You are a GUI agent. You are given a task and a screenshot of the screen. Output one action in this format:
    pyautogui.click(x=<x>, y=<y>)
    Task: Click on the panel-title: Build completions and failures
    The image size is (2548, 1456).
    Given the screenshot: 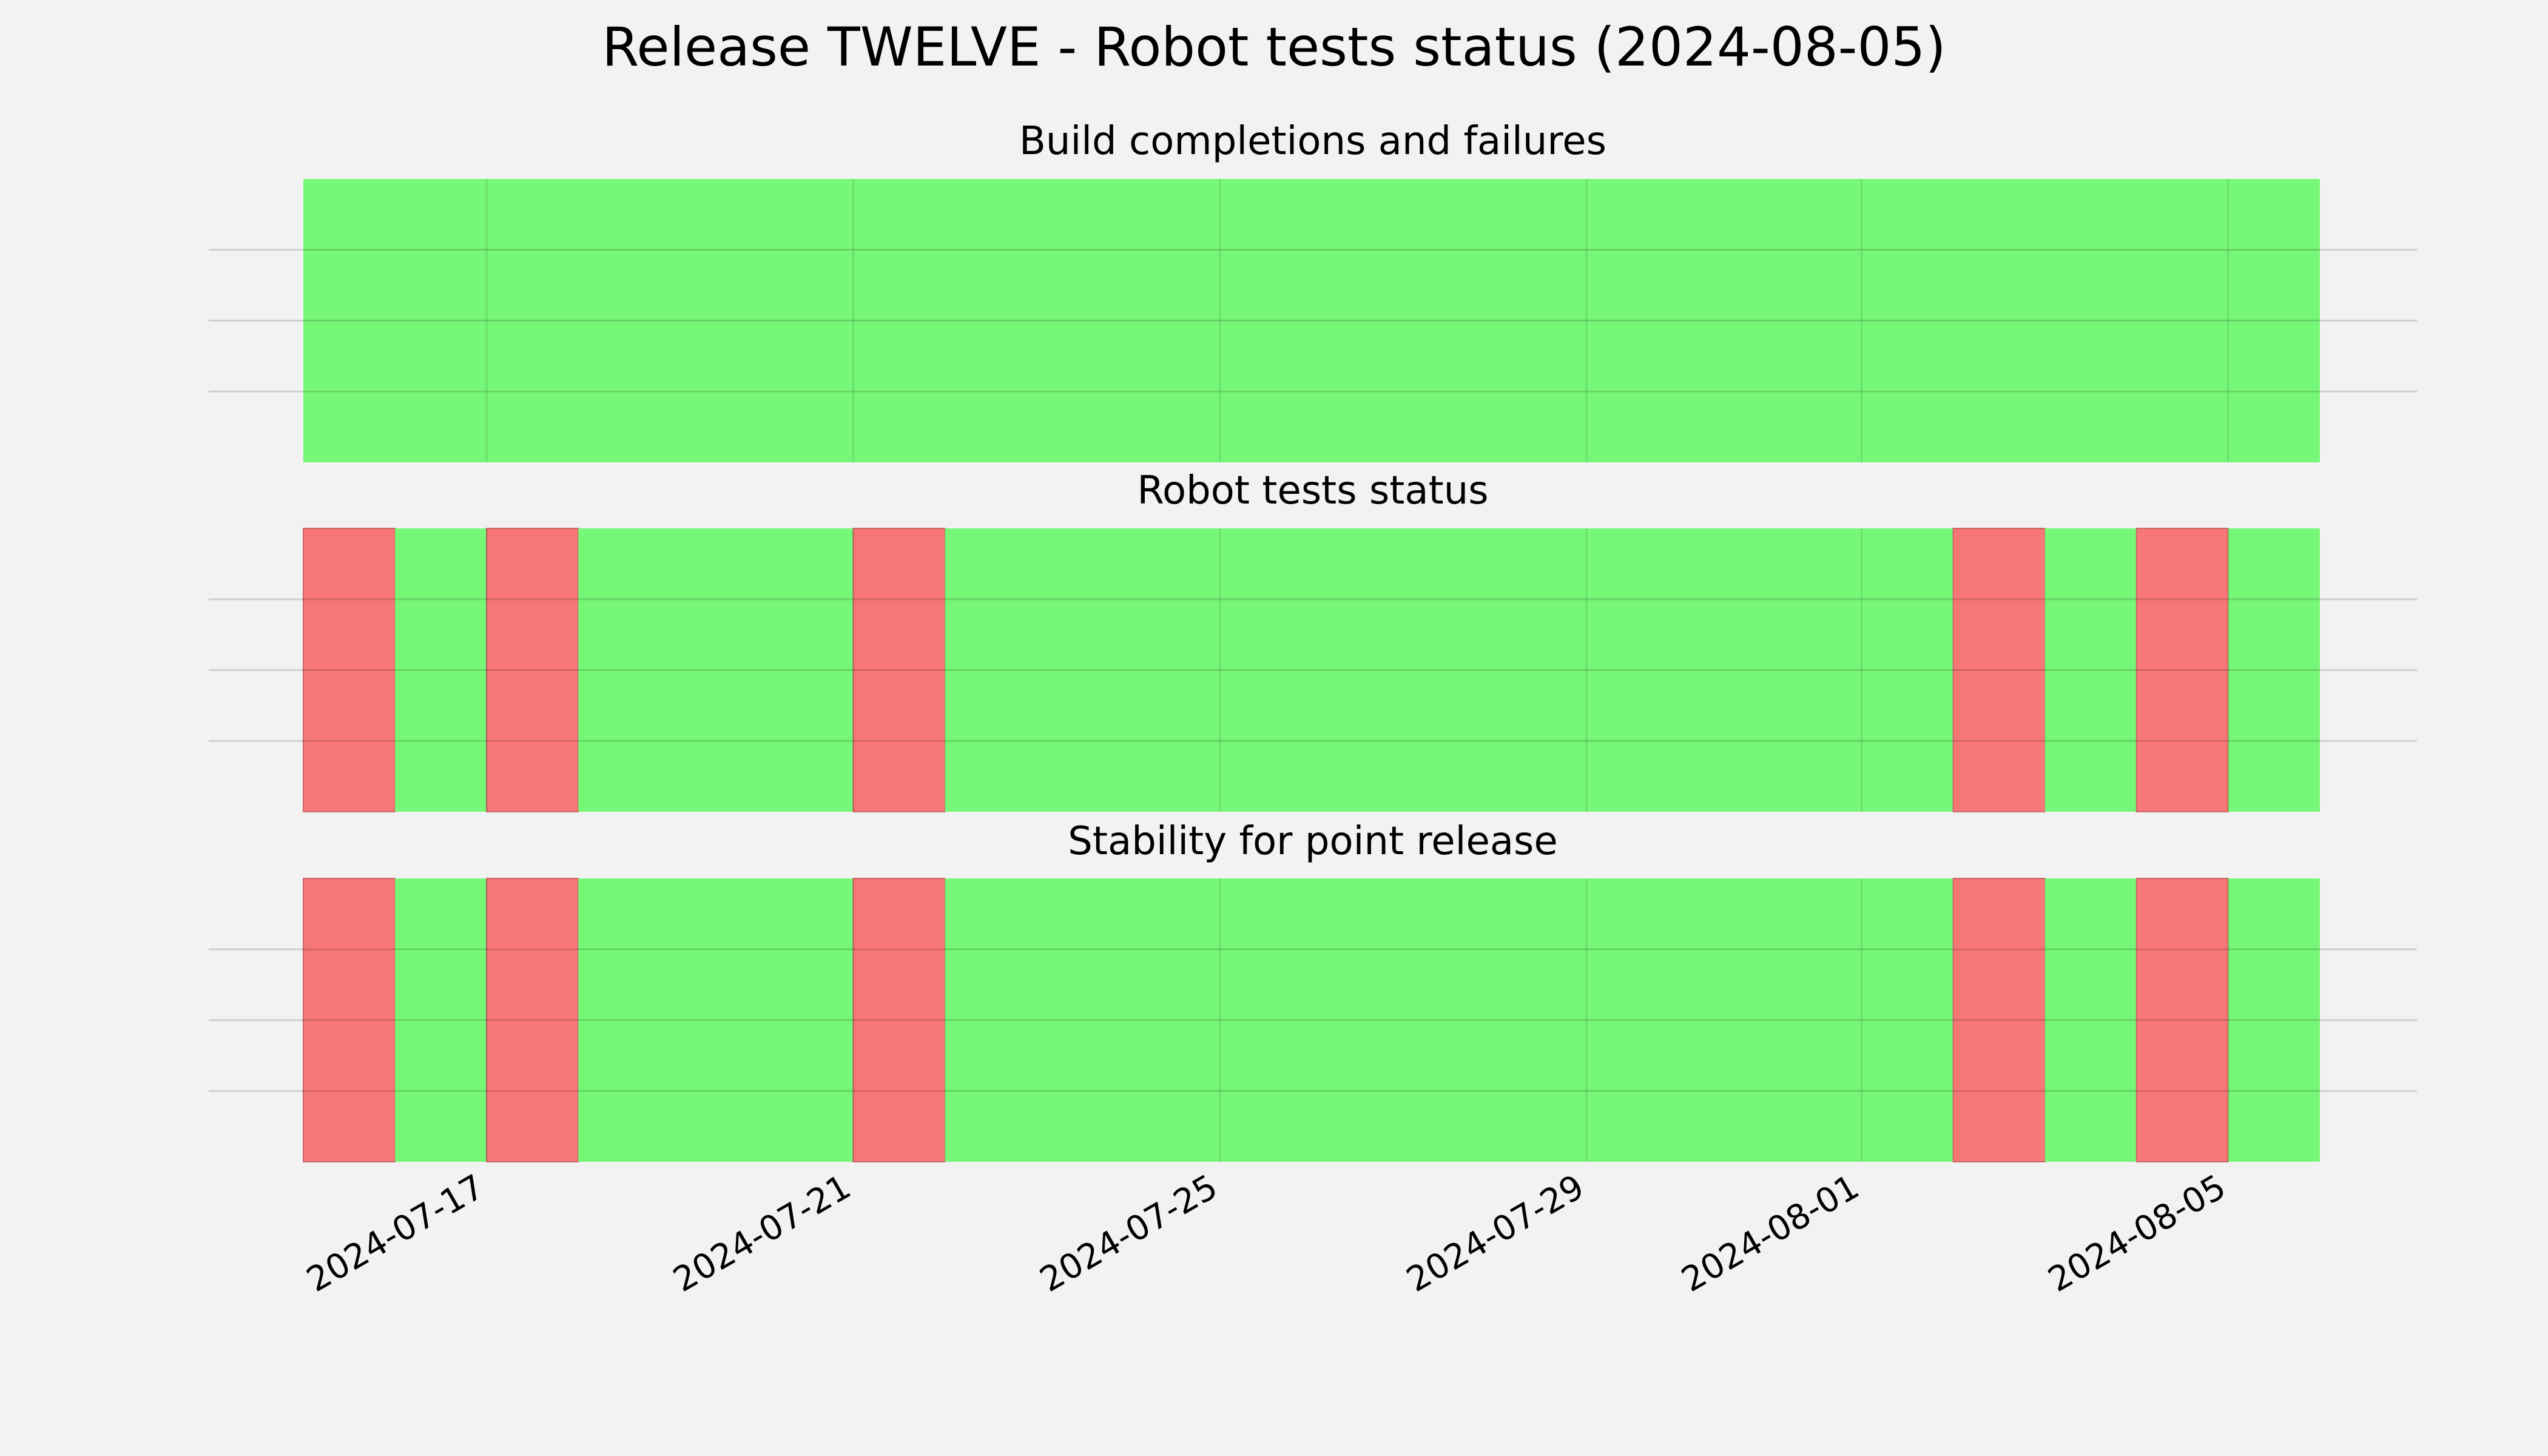 What is the action you would take?
    pyautogui.click(x=1312, y=141)
    